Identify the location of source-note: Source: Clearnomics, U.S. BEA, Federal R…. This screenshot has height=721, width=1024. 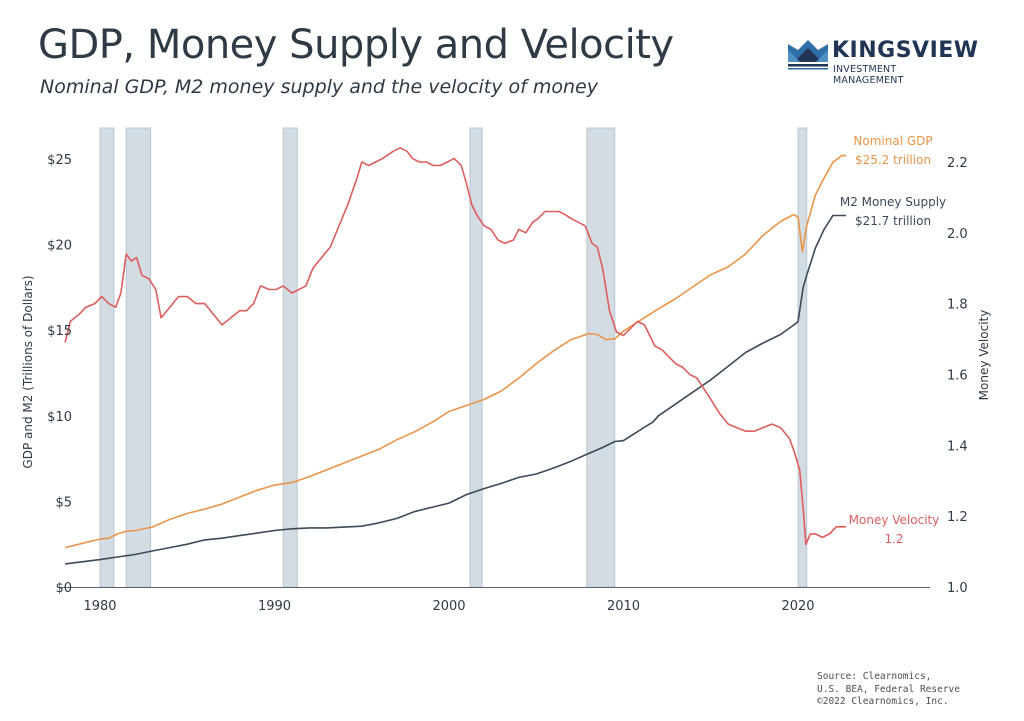
(888, 690).